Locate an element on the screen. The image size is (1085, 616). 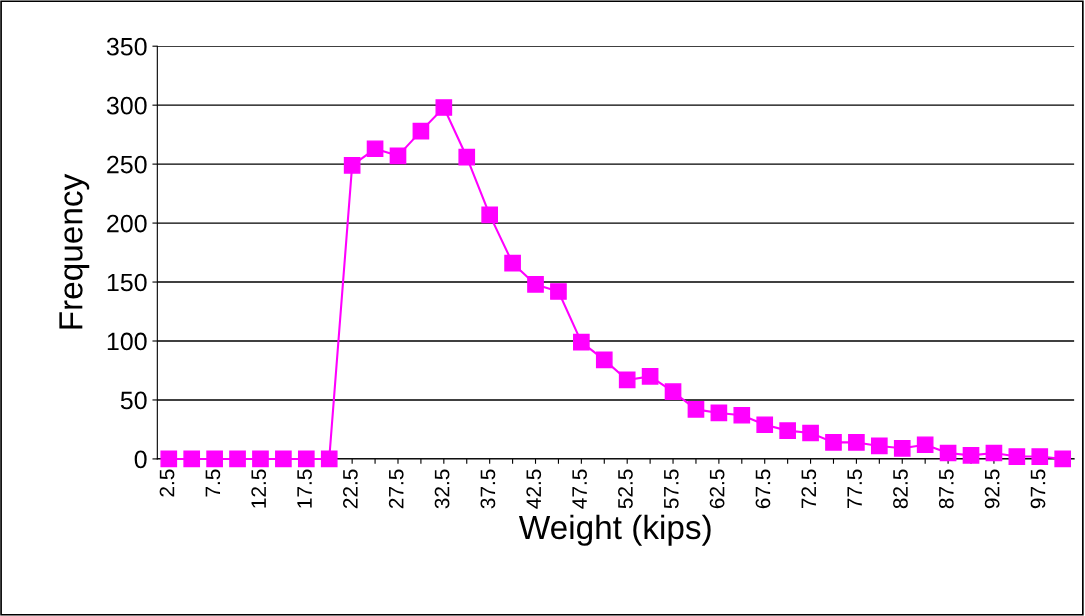
y-tick-label: 100 is located at coordinates (127, 341).